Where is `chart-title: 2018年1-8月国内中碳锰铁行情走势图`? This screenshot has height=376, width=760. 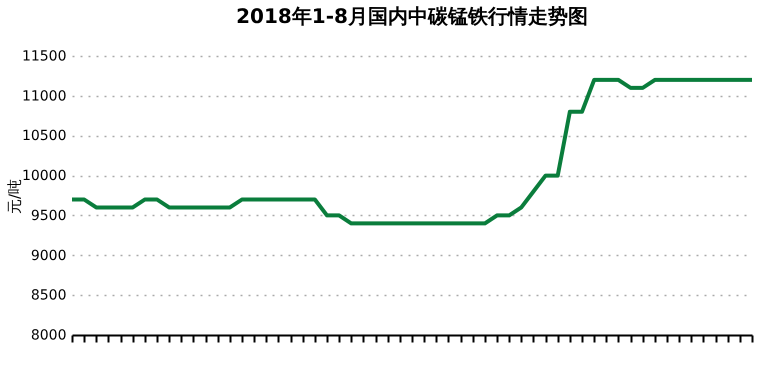
chart-title: 2018年1-8月国内中碳锰铁行情走势图 is located at coordinates (412, 16).